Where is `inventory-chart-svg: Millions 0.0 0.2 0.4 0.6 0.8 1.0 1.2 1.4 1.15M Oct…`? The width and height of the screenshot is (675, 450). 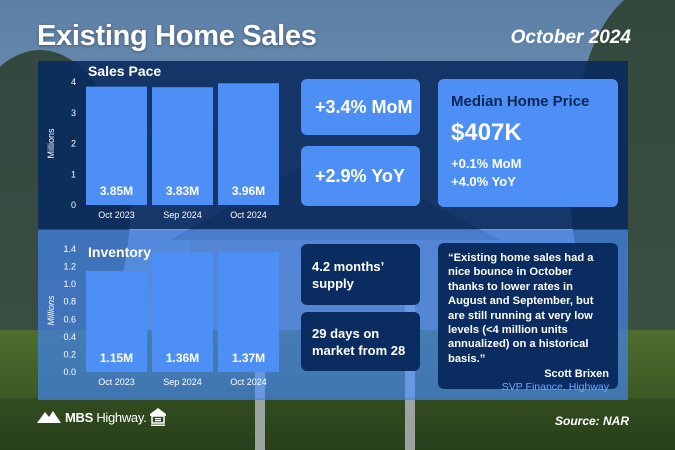
inventory-chart-svg: Millions 0.0 0.2 0.4 0.6 0.8 1.0 1.2 1.4 1.15M Oct… is located at coordinates (162, 315).